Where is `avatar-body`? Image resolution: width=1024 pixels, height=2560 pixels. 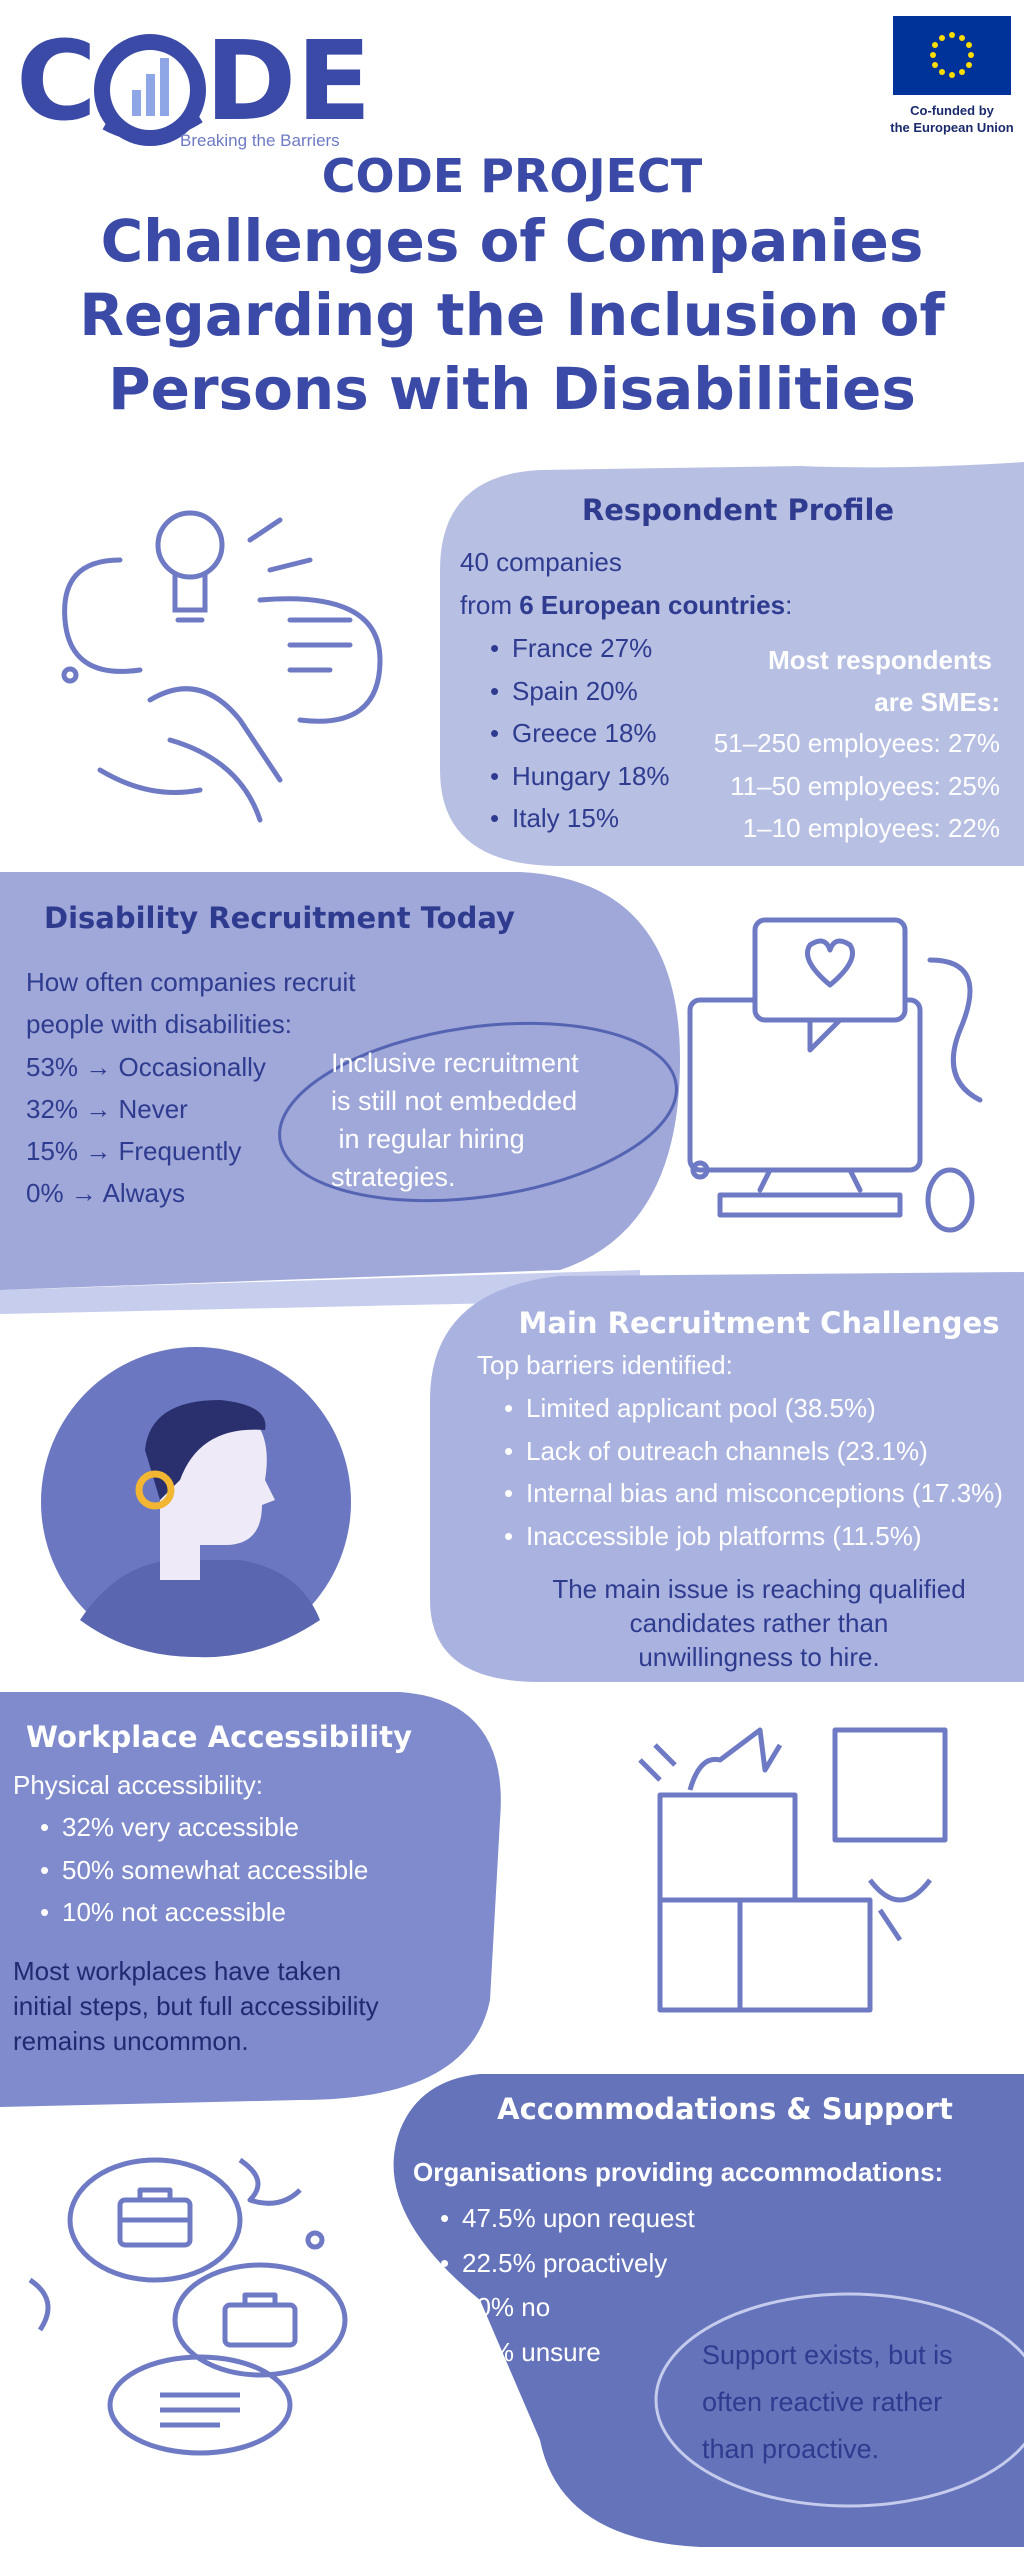
avatar-body is located at coordinates (200, 1609).